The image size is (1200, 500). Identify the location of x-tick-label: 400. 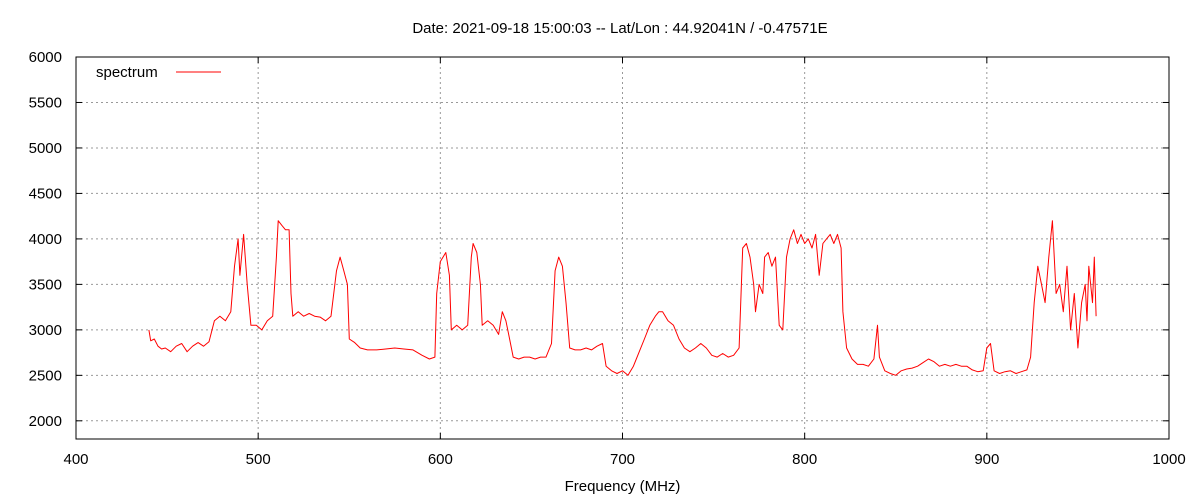
(75, 459).